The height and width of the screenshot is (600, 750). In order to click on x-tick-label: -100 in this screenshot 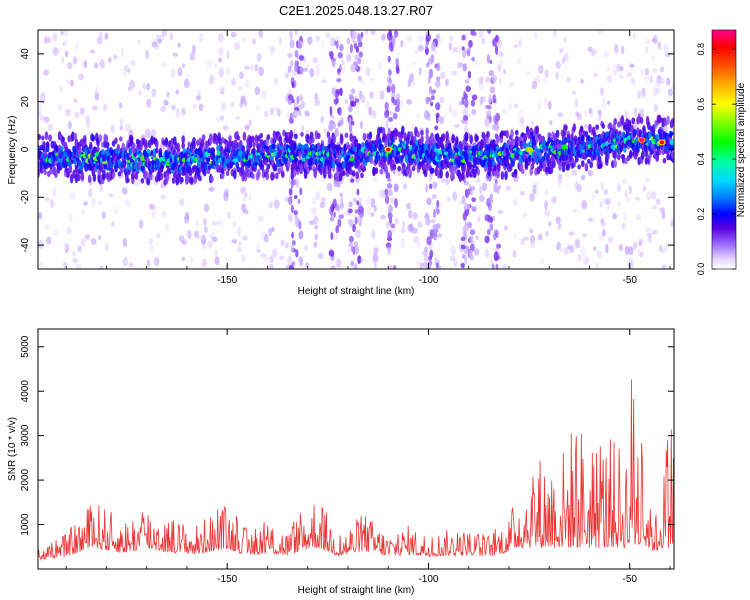, I will do `click(428, 579)`.